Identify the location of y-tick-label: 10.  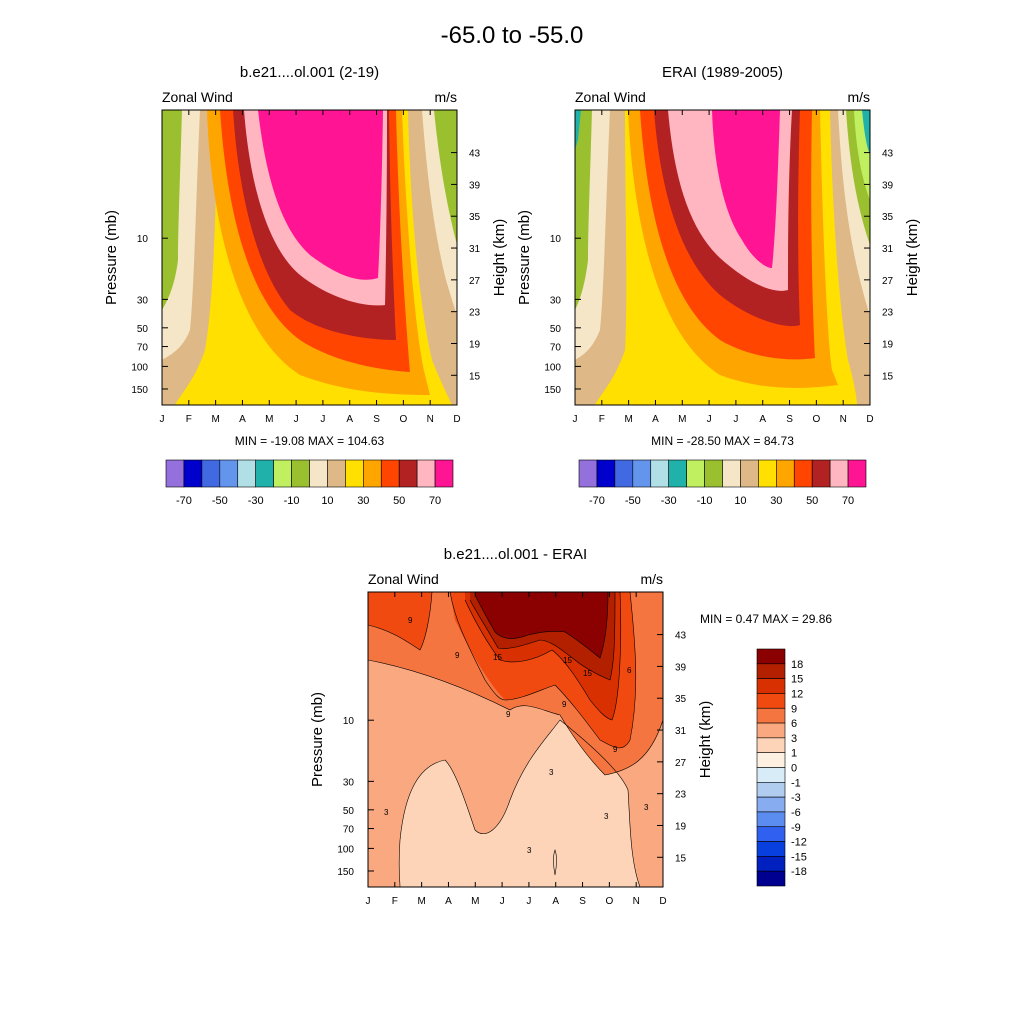
(349, 721).